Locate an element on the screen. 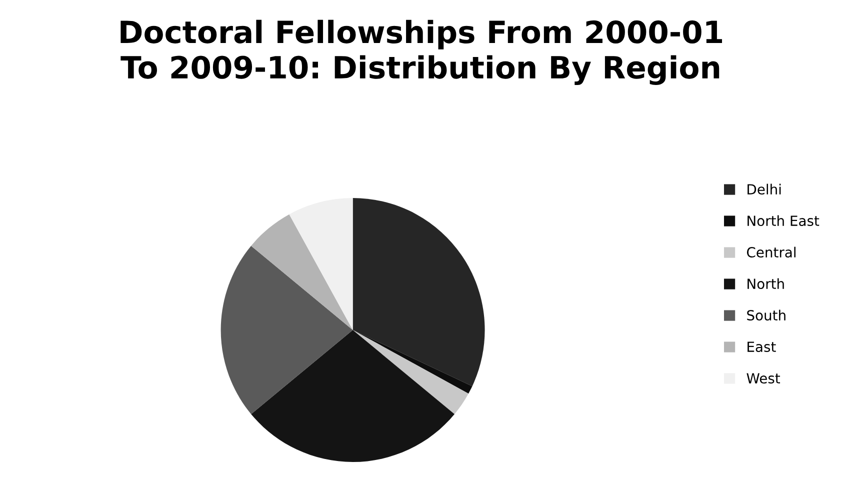 The image size is (842, 500). legend-label: South is located at coordinates (766, 315).